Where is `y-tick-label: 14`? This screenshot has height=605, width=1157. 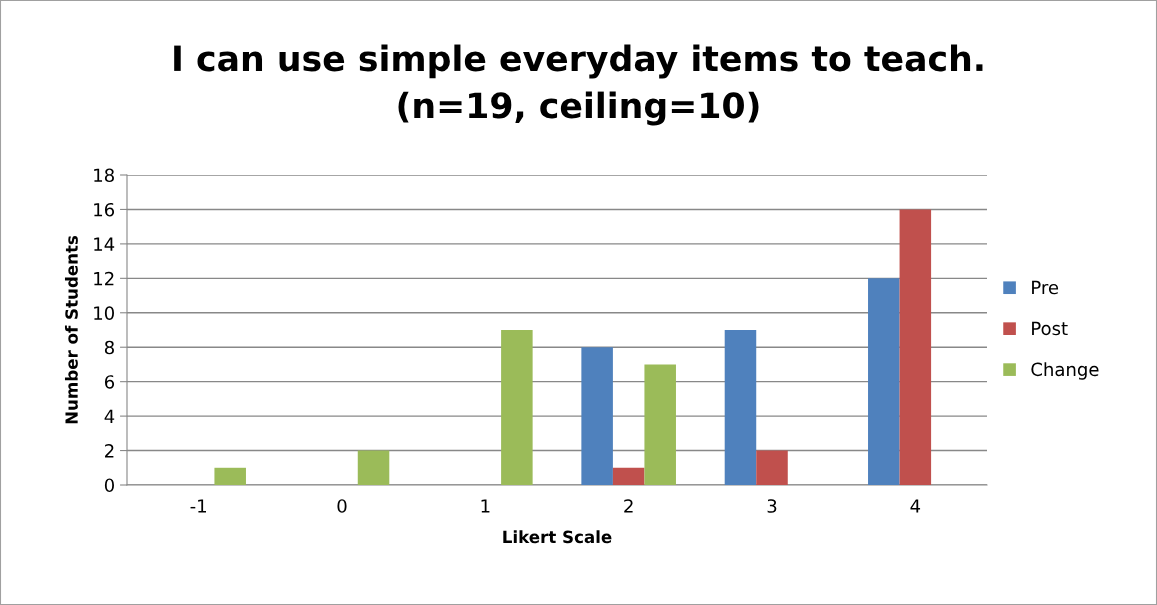 y-tick-label: 14 is located at coordinates (104, 244).